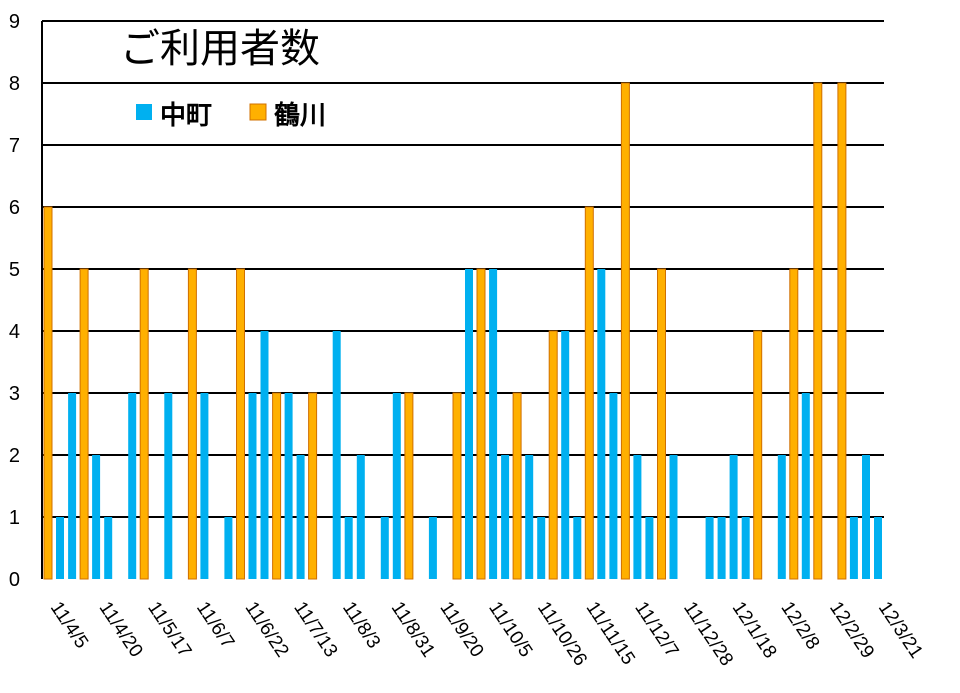  What do you see at coordinates (14, 84) in the screenshot?
I see `y-tick-label: 8` at bounding box center [14, 84].